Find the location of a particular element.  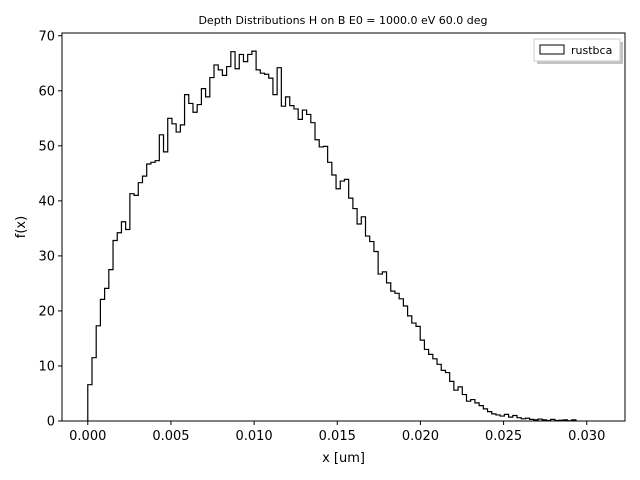

y-axis-label: f(x) is located at coordinates (21, 227).